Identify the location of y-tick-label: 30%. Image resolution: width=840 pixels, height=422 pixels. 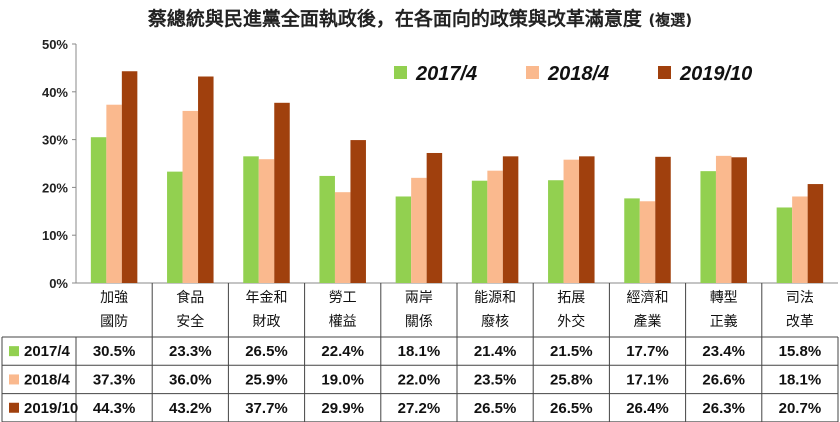
(55, 140).